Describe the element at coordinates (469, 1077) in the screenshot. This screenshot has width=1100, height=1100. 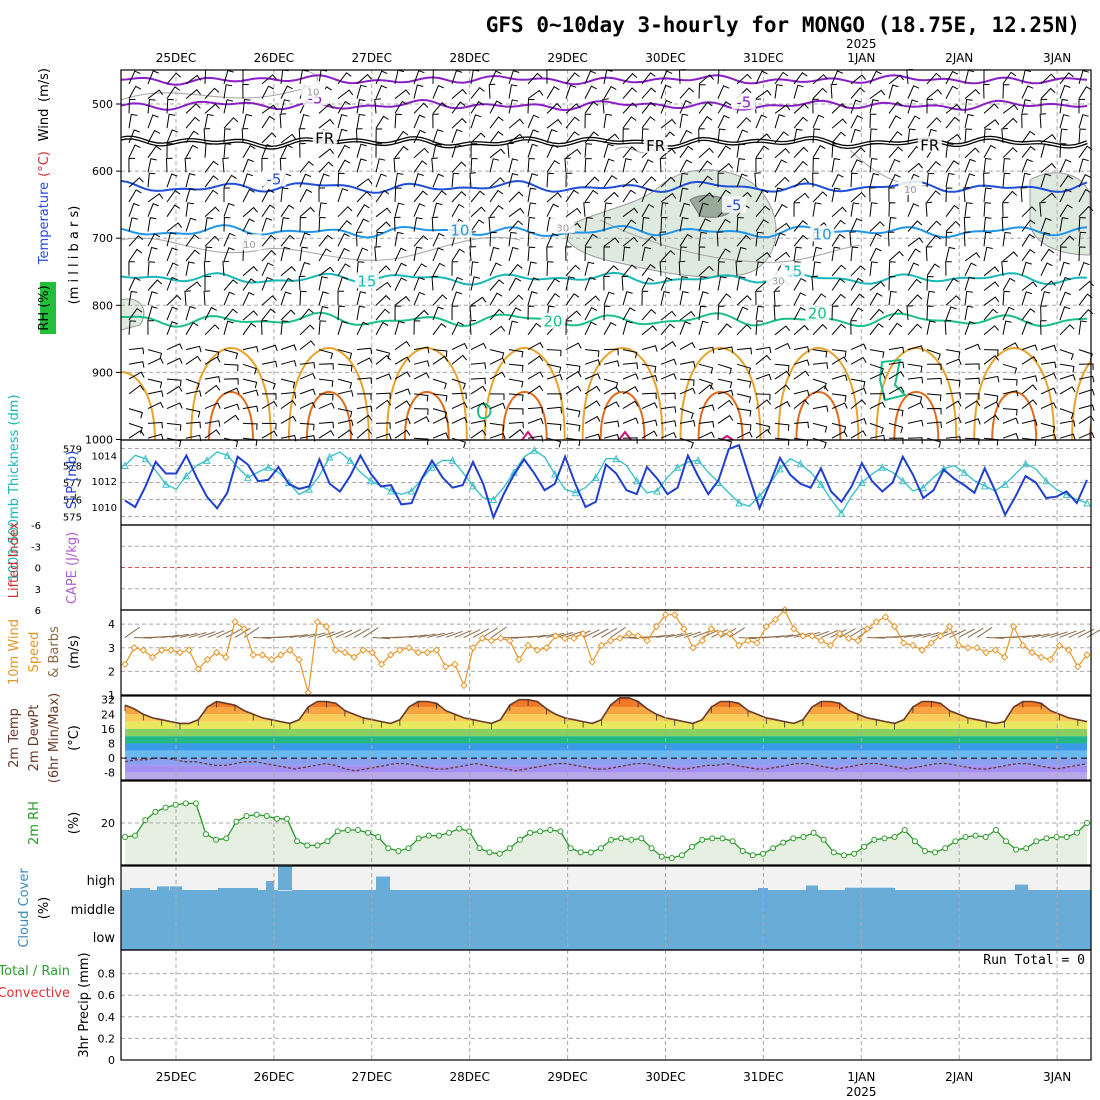
I see `day-label-bottom: 28DEC` at that location.